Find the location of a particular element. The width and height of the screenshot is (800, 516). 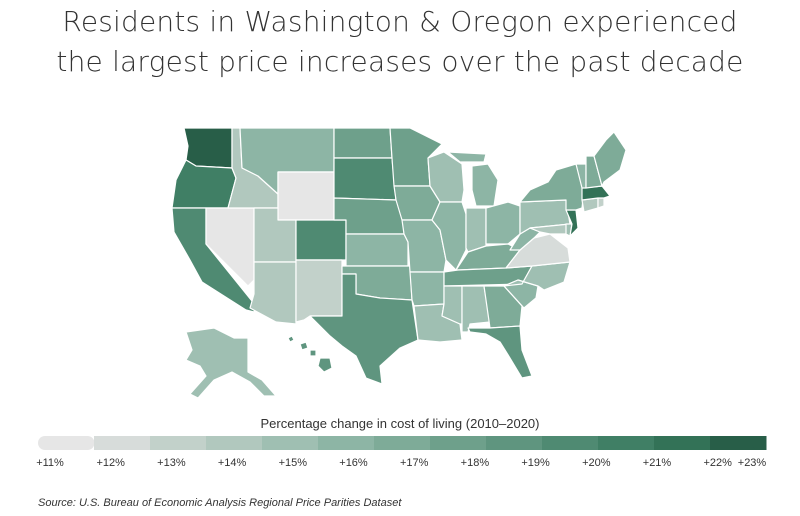

state-ME is located at coordinates (610, 159).